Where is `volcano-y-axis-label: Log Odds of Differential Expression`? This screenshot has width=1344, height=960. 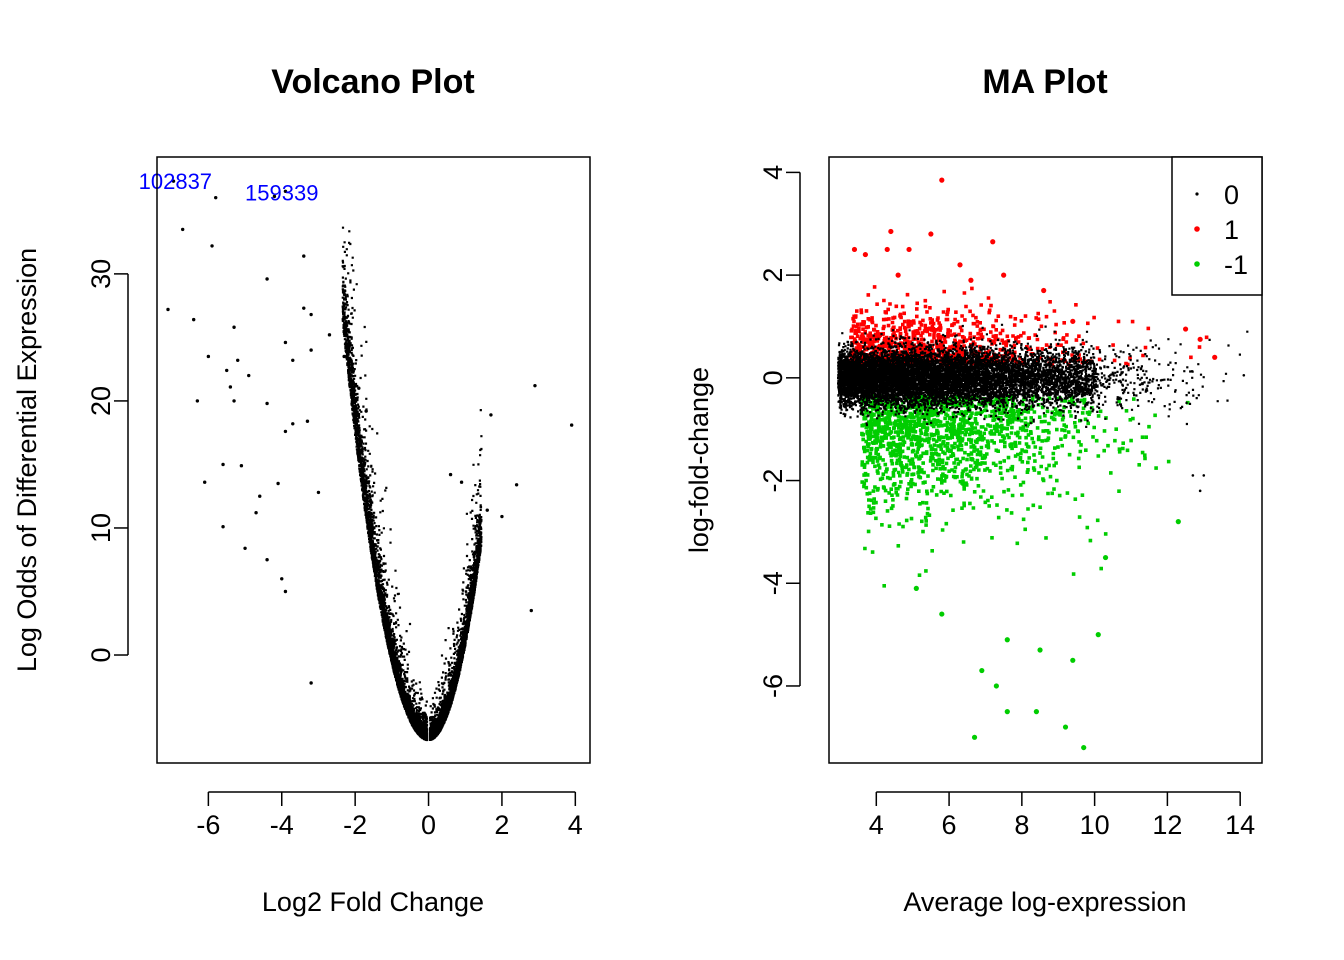
volcano-y-axis-label: Log Odds of Differential Expression is located at coordinates (27, 460).